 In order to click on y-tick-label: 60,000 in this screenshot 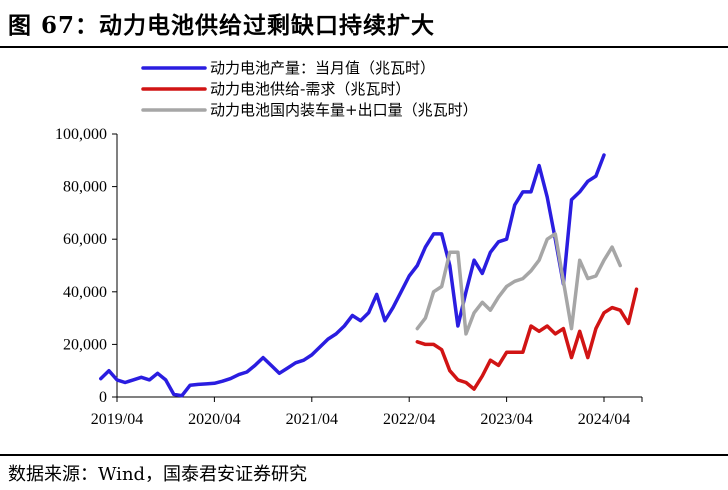, I will do `click(85, 239)`.